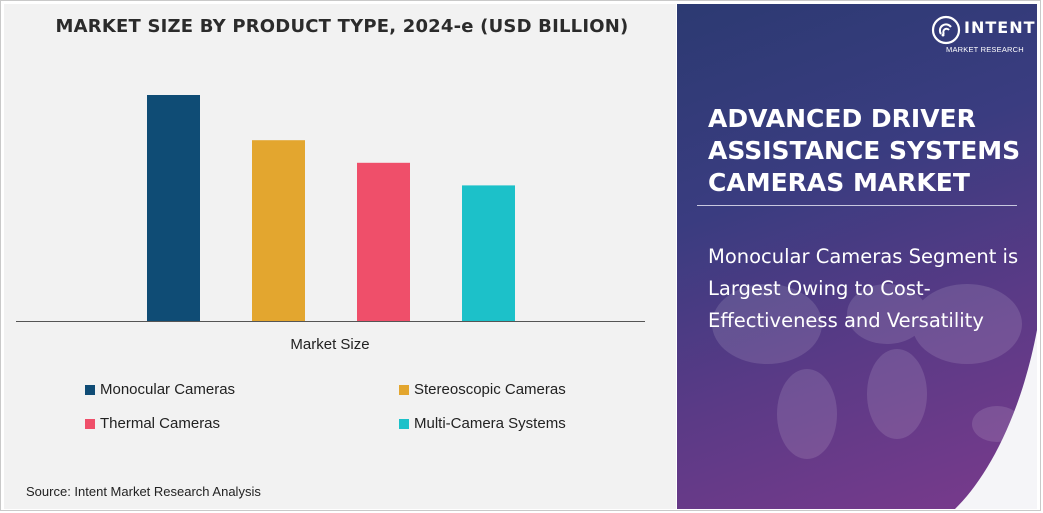 The height and width of the screenshot is (513, 1043). I want to click on world-map-decoration, so click(867, 371).